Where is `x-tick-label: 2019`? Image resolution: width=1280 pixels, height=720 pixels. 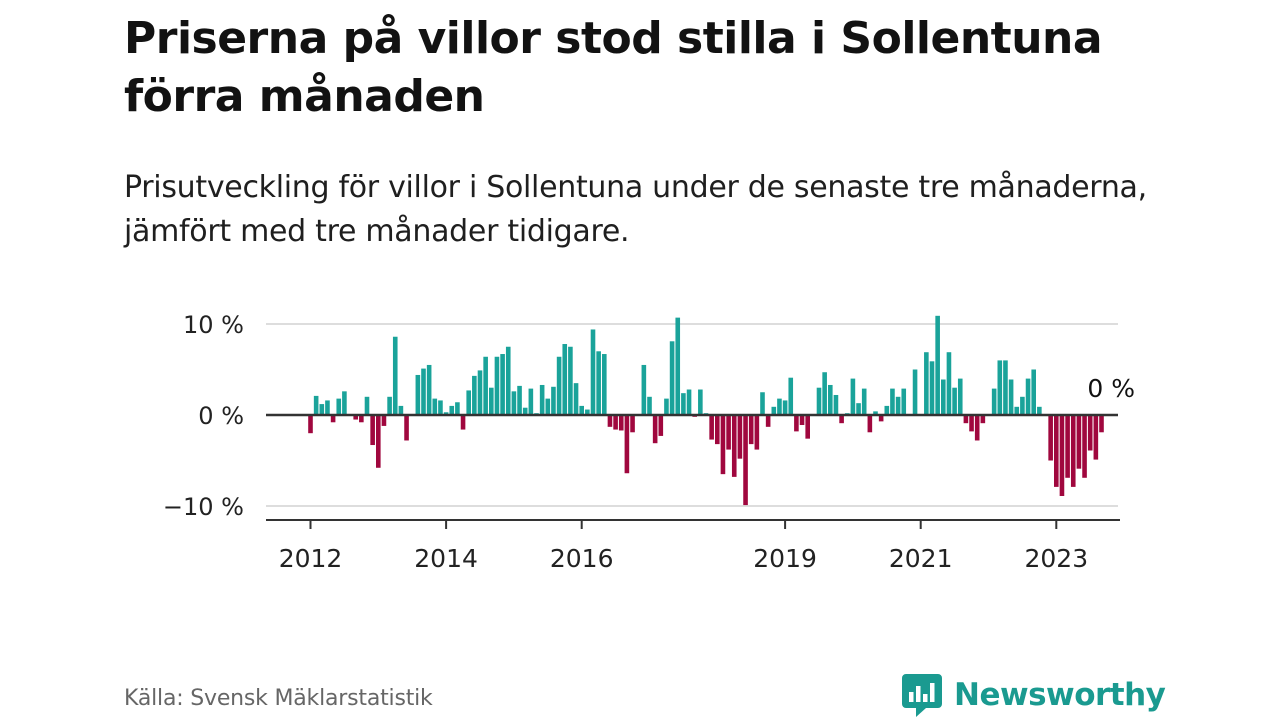
x-tick-label: 2019 is located at coordinates (785, 558).